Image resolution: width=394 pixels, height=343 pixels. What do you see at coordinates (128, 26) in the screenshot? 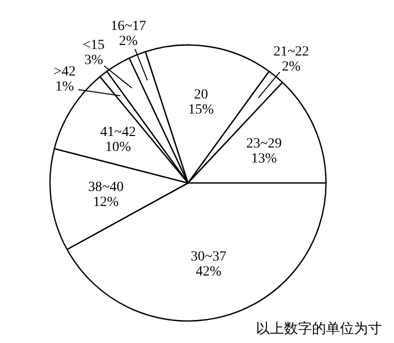
I see `slice-label: 16~17` at bounding box center [128, 26].